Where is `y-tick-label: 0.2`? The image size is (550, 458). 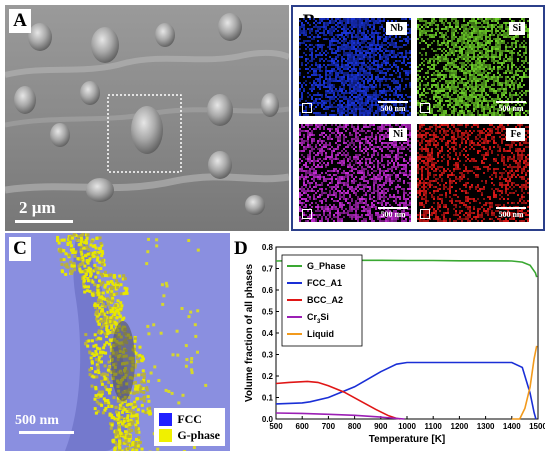 y-tick-label: 0.2 is located at coordinates (268, 376).